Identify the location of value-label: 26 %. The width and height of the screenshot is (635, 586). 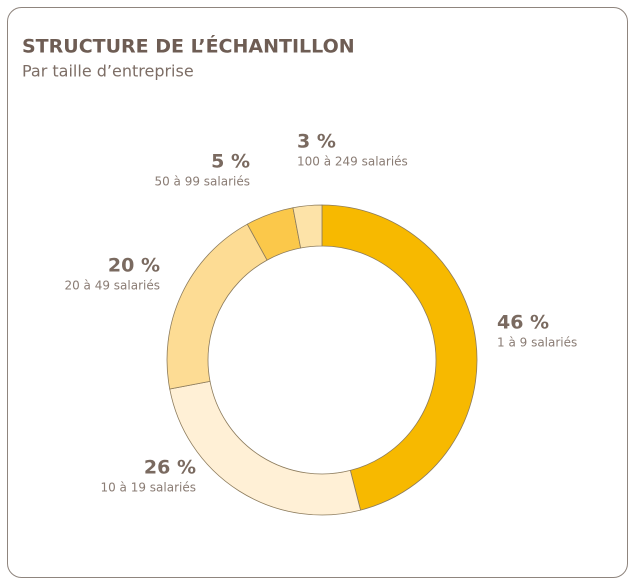
(170, 468).